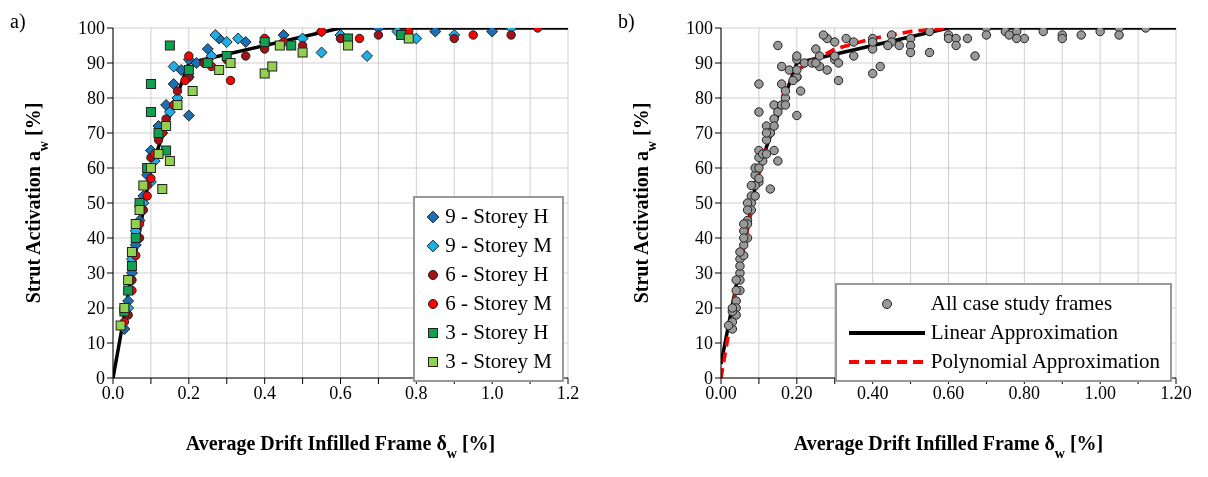  What do you see at coordinates (497, 274) in the screenshot?
I see `legend-label: 6 - Storey H` at bounding box center [497, 274].